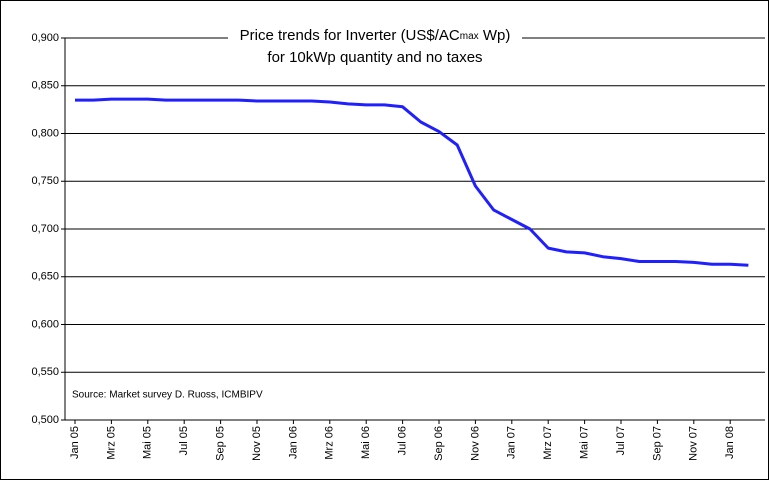  What do you see at coordinates (75, 442) in the screenshot?
I see `x-tick-label: Jan 05` at bounding box center [75, 442].